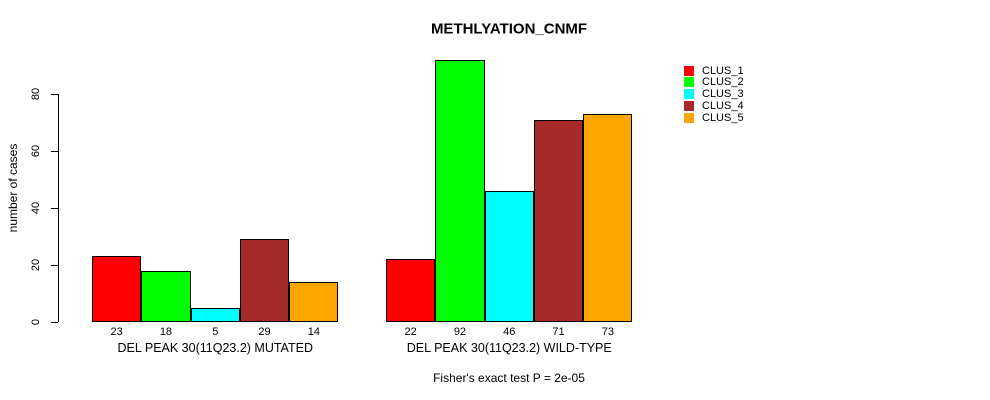 Image resolution: width=990 pixels, height=400 pixels. Describe the element at coordinates (509, 29) in the screenshot. I see `chart-title: METHLYATION_CNMF` at that location.